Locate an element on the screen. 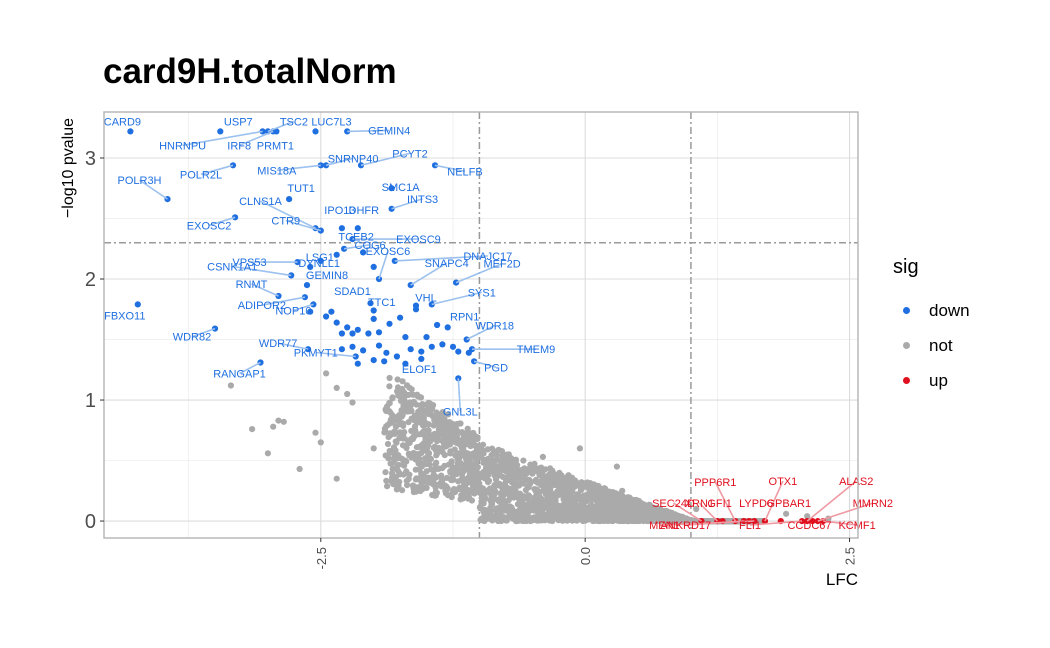  legend-label-not: not is located at coordinates (941, 345).